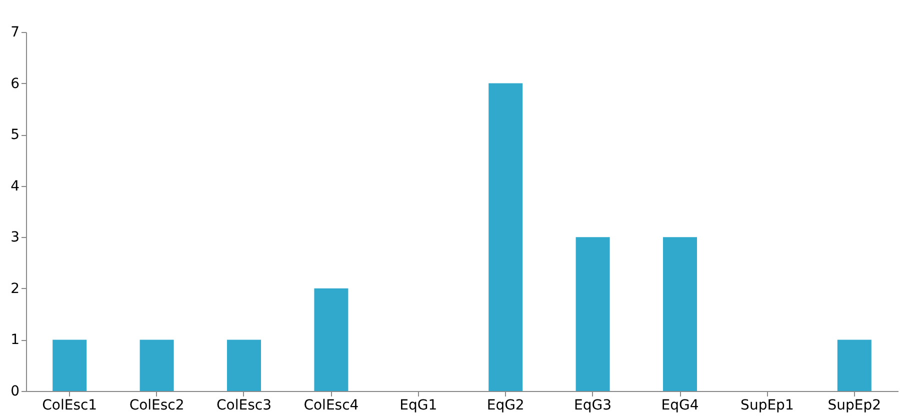 Image resolution: width=908 pixels, height=417 pixels. What do you see at coordinates (15, 392) in the screenshot?
I see `y-tick-label: 0` at bounding box center [15, 392].